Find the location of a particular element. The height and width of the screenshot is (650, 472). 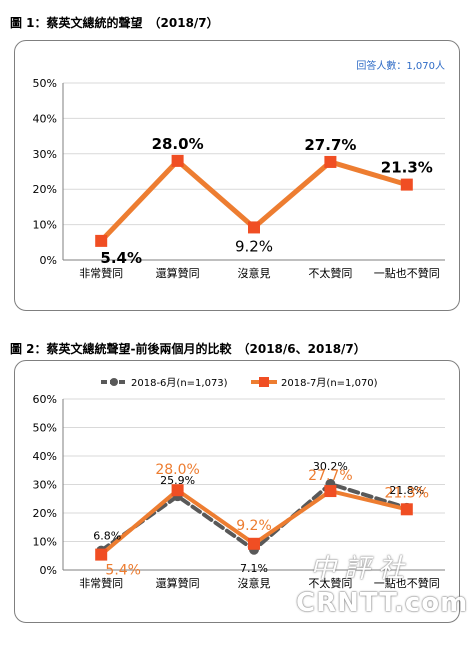

data-label-july: 21.3% is located at coordinates (407, 493).